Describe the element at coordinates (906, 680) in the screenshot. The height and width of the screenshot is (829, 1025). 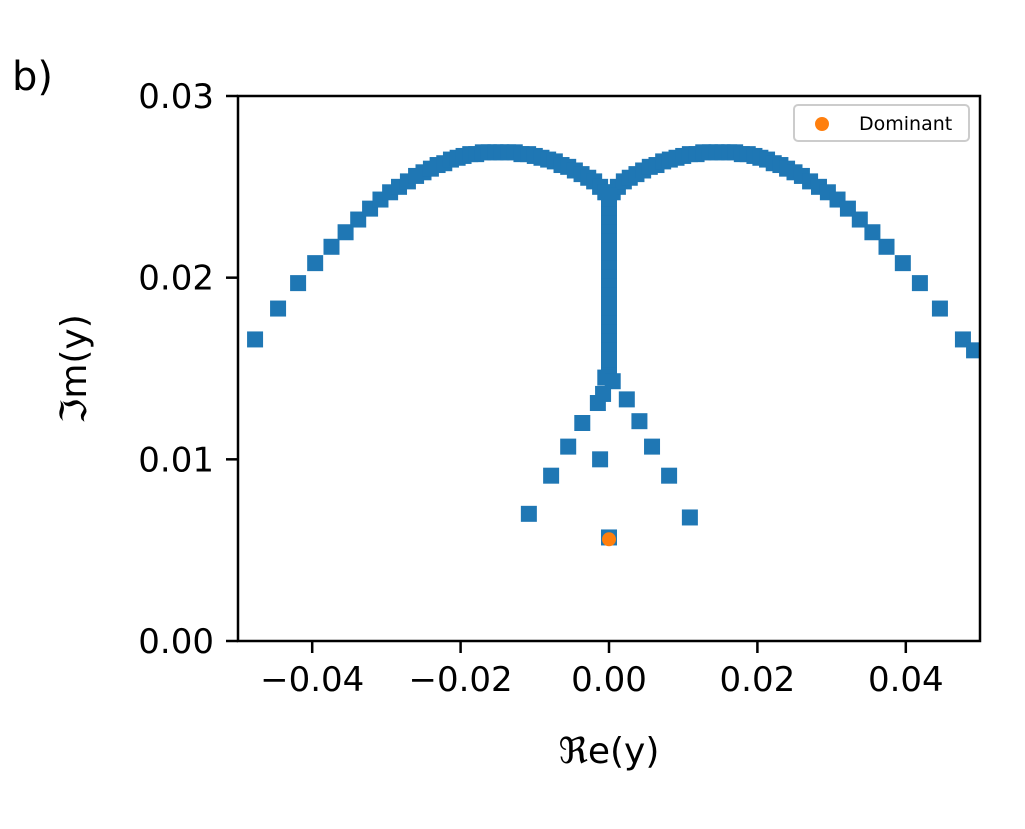
I see `x-tick-label: 0.04` at that location.